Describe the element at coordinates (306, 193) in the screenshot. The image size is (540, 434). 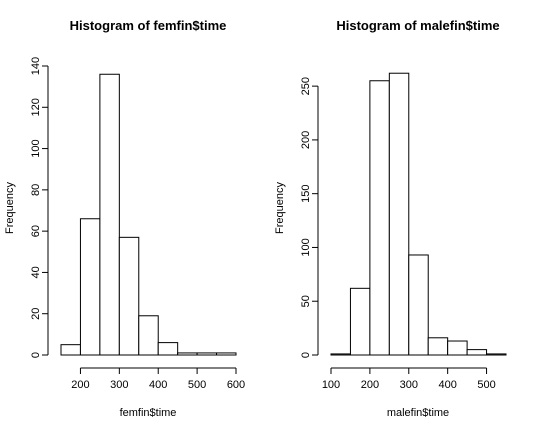
I see `y-tick-label: 150` at that location.